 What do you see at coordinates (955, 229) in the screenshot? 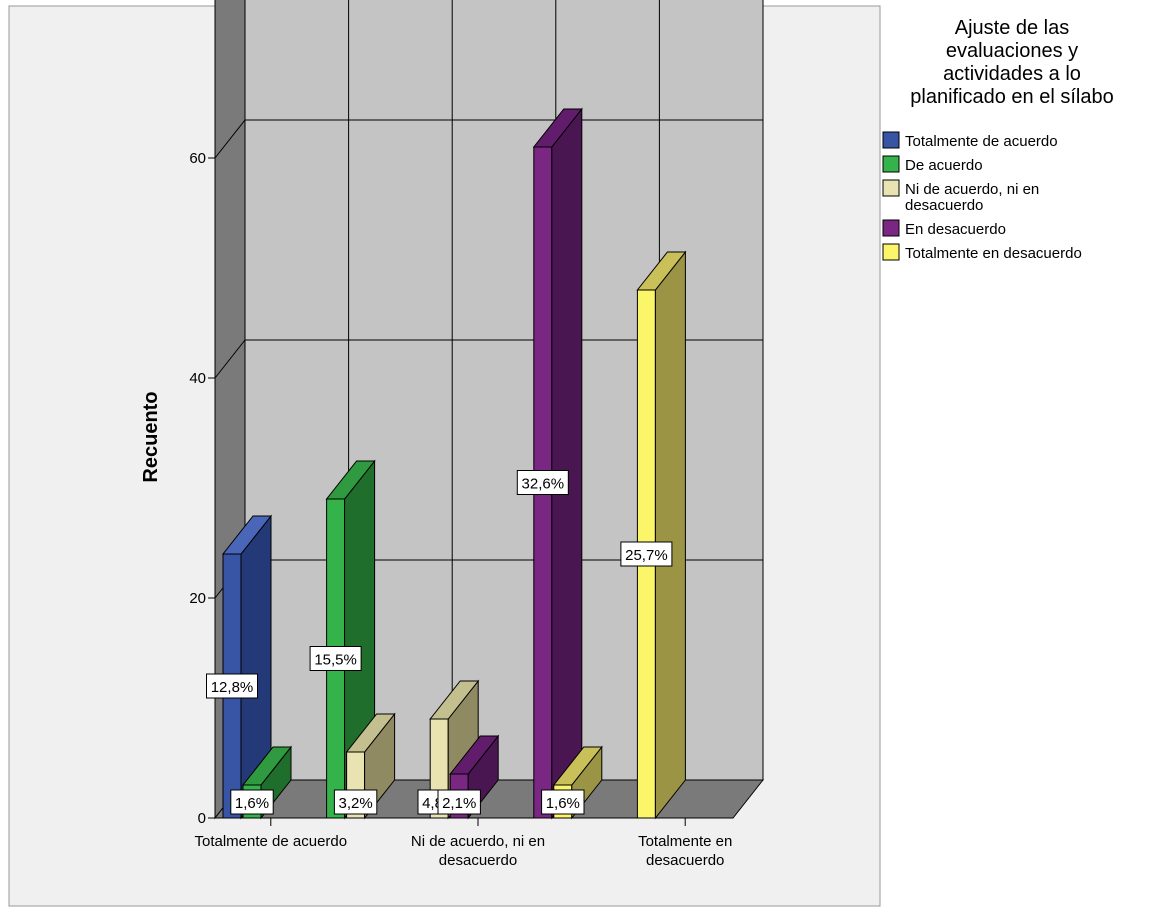
I see `legend-label: En desacuerdo` at bounding box center [955, 229].